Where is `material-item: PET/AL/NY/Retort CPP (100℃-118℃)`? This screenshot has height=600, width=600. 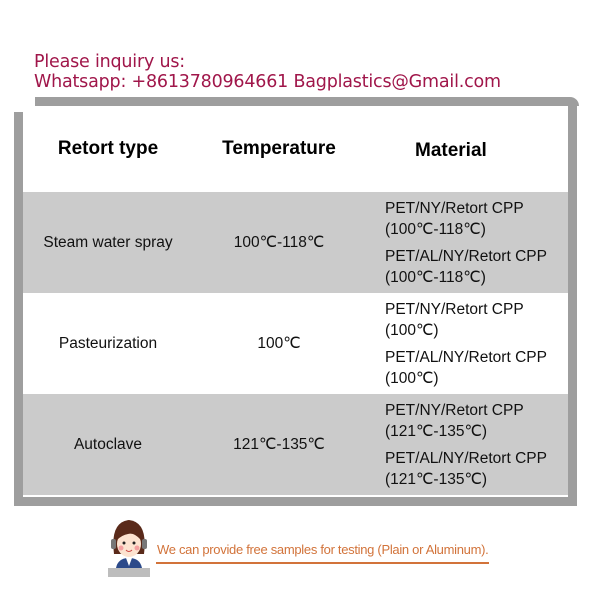
material-item: PET/AL/NY/Retort CPP (100℃-118℃) is located at coordinates (476, 267).